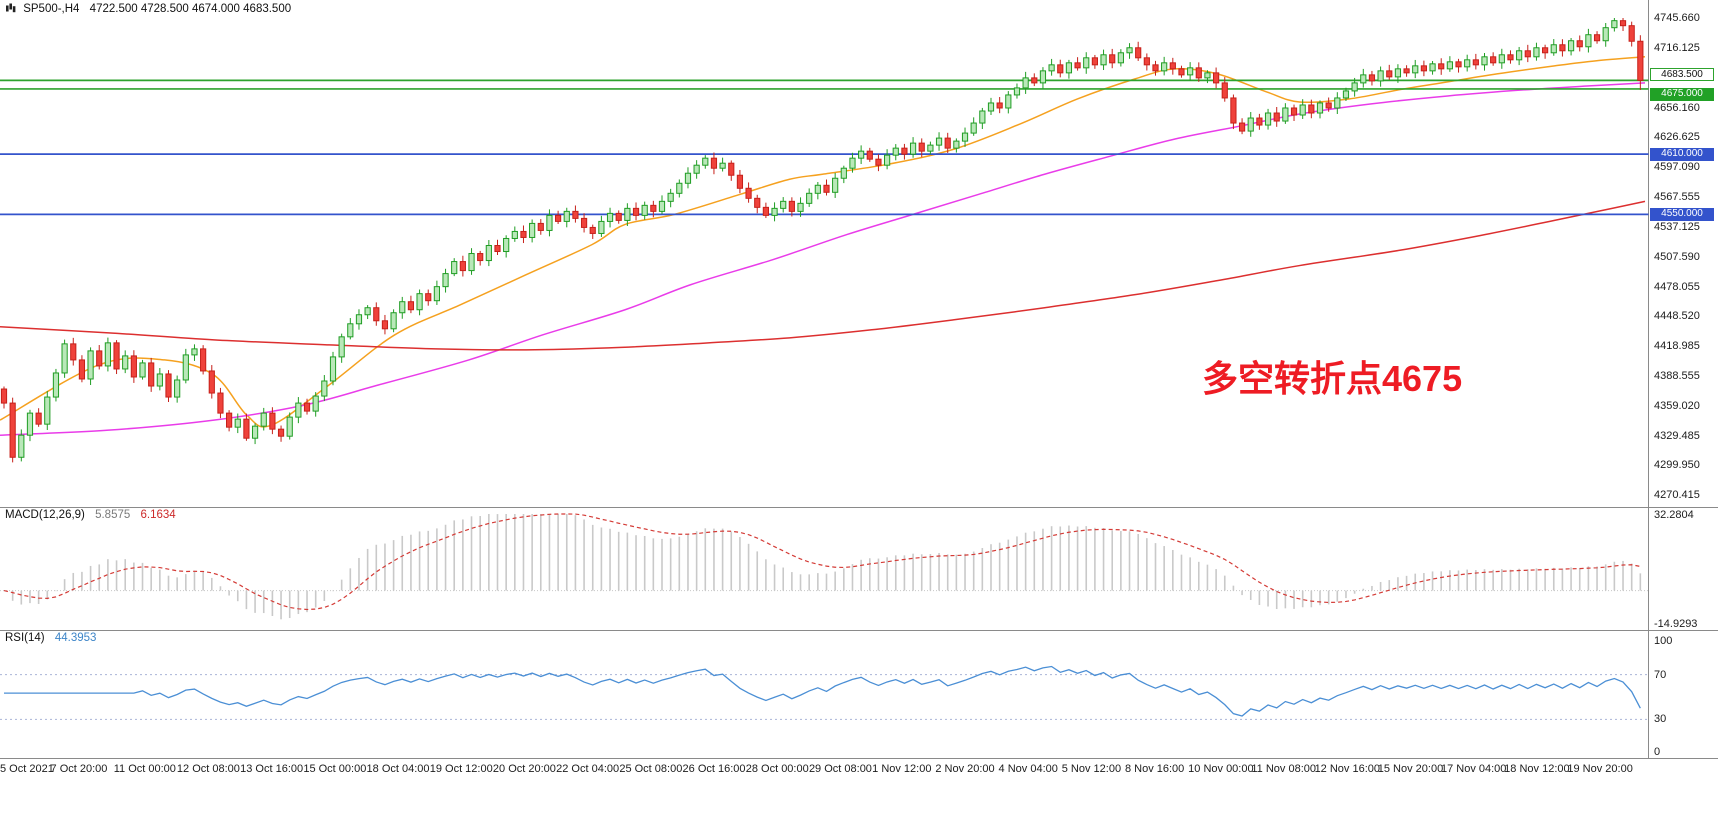 This screenshot has height=833, width=1718. I want to click on macd-histogram, so click(826, 567).